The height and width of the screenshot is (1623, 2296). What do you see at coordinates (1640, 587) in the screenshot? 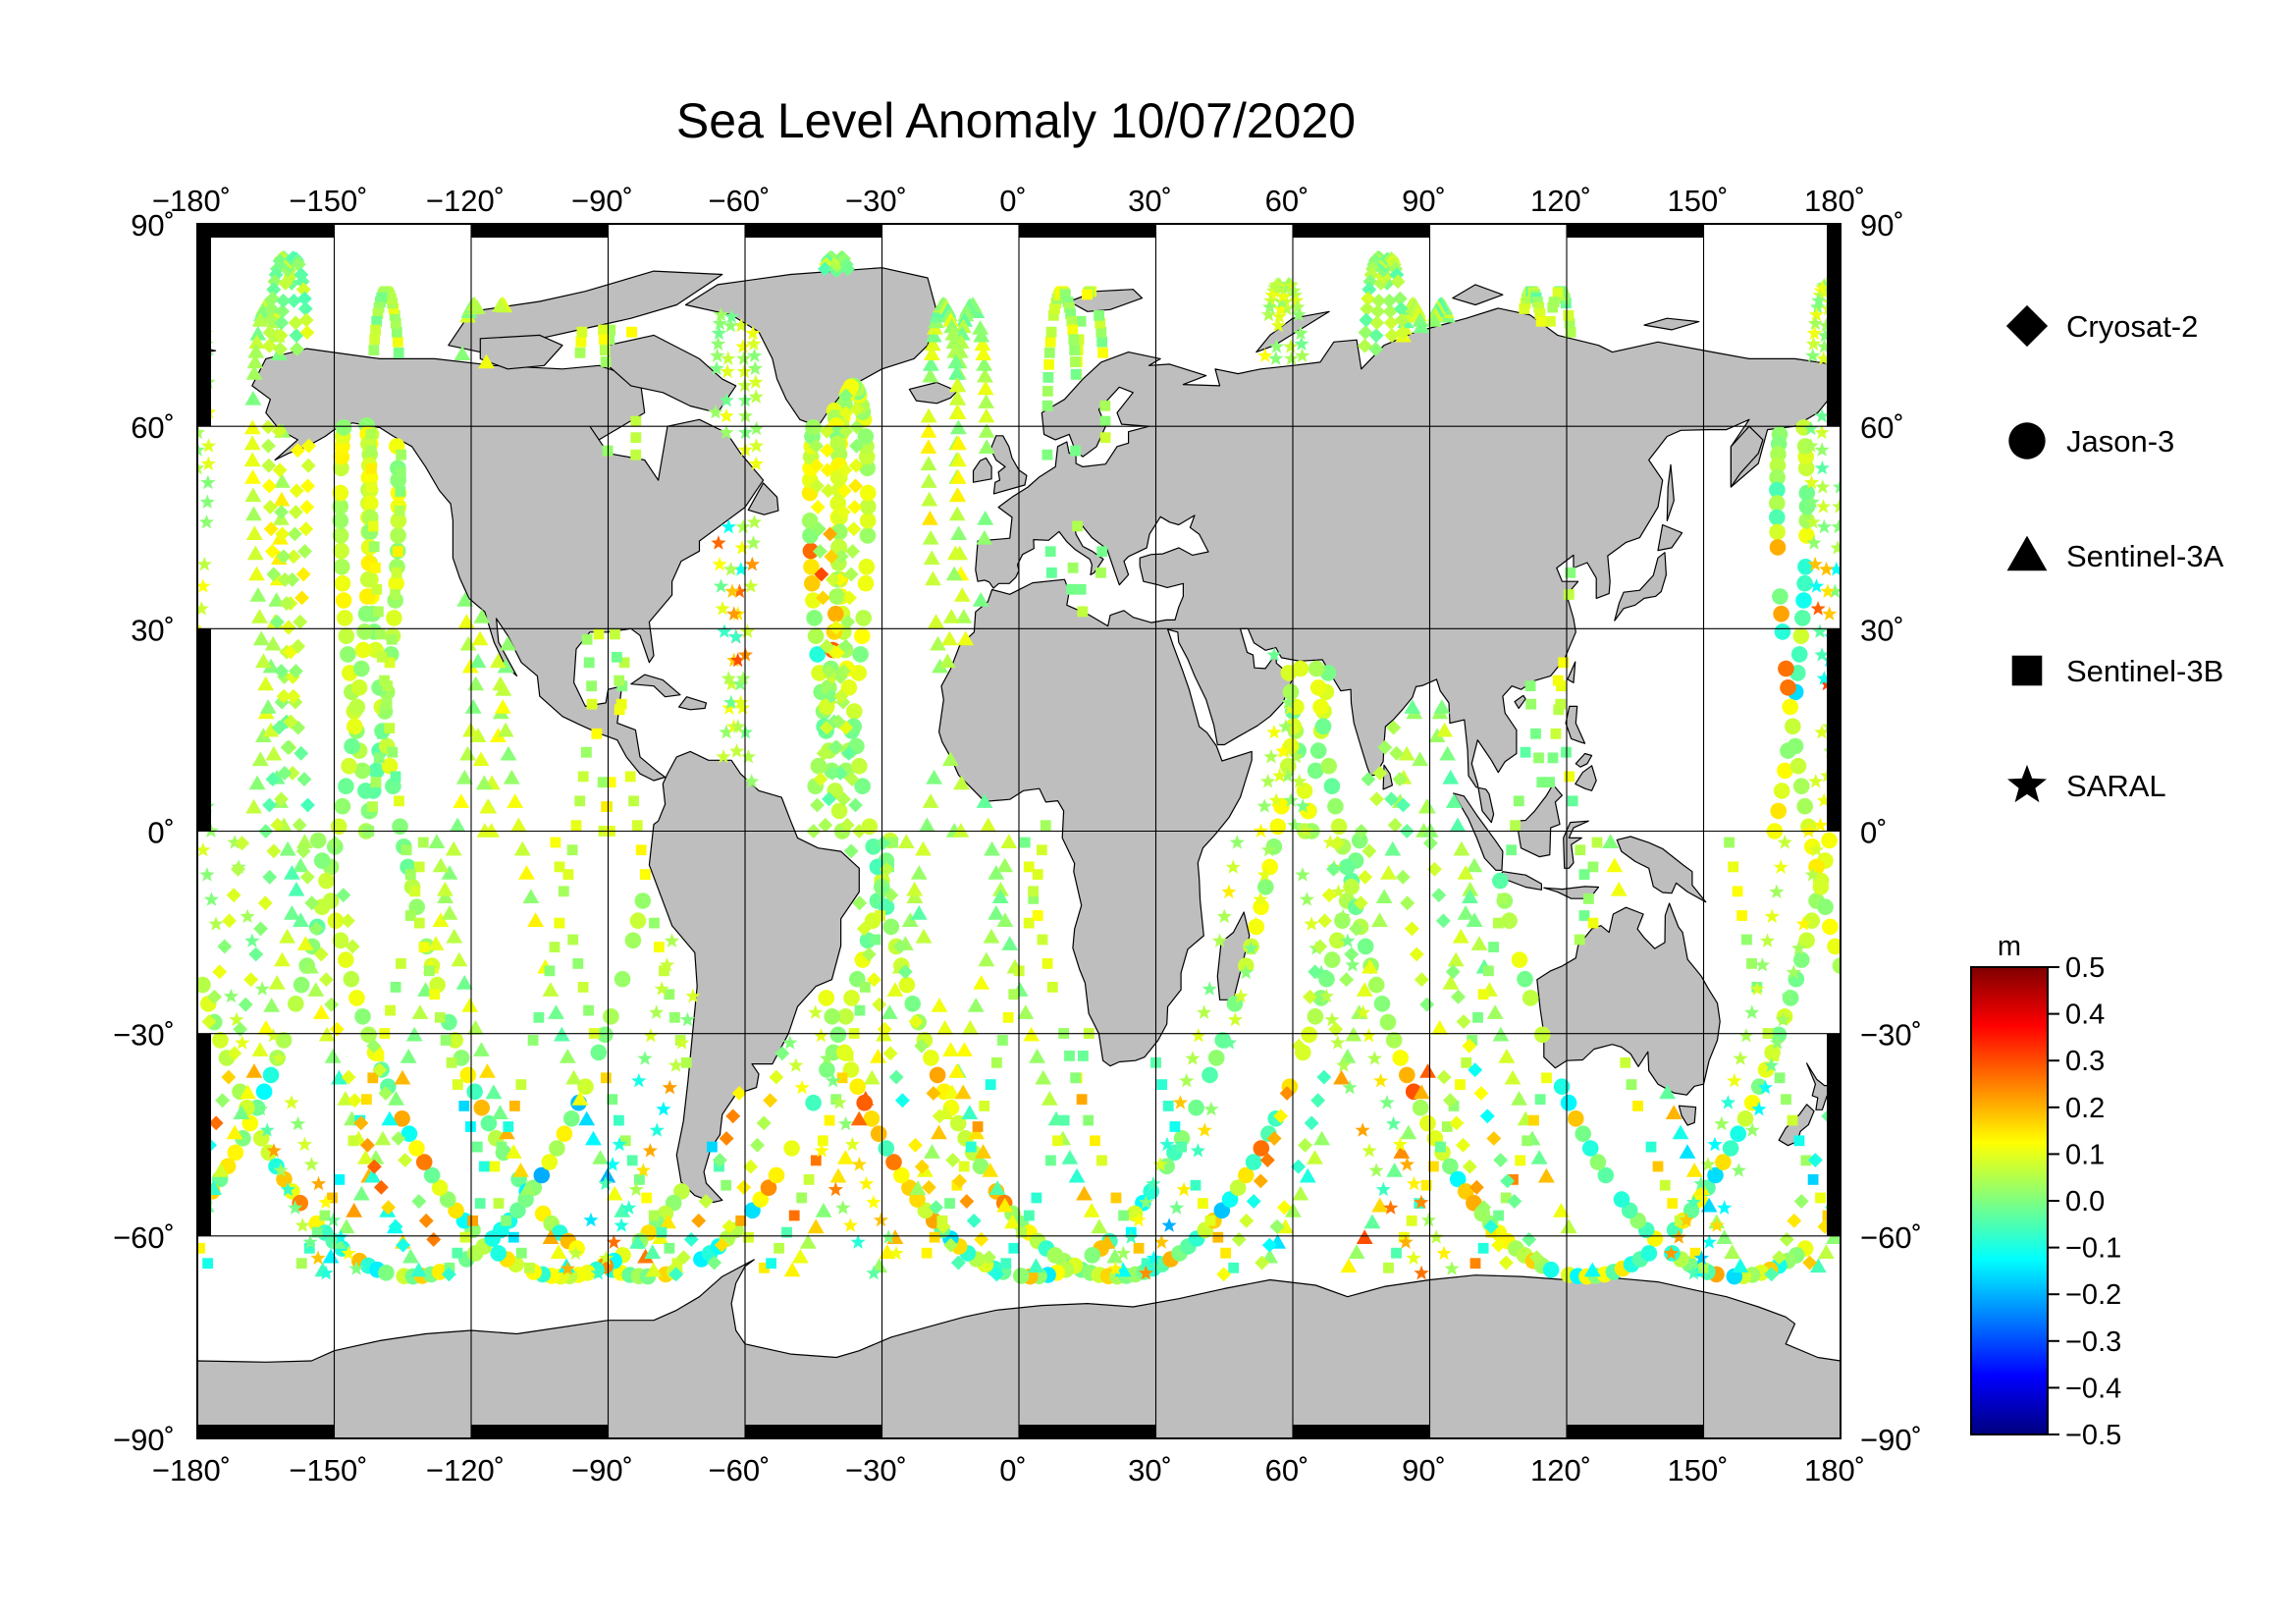
I see `land-japan-honshu` at bounding box center [1640, 587].